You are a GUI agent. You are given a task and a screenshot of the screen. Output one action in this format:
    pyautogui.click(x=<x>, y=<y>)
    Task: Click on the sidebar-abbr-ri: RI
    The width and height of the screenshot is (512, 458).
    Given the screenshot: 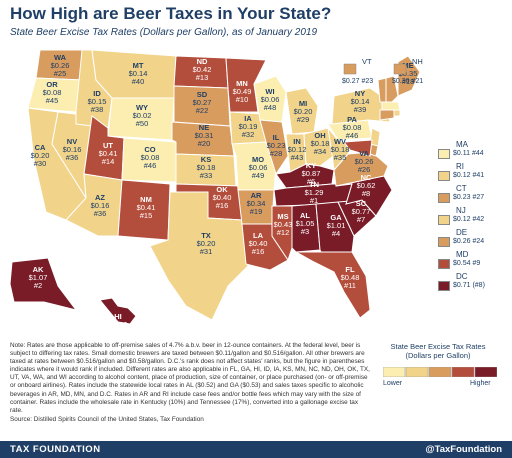 What is the action you would take?
    pyautogui.click(x=460, y=166)
    